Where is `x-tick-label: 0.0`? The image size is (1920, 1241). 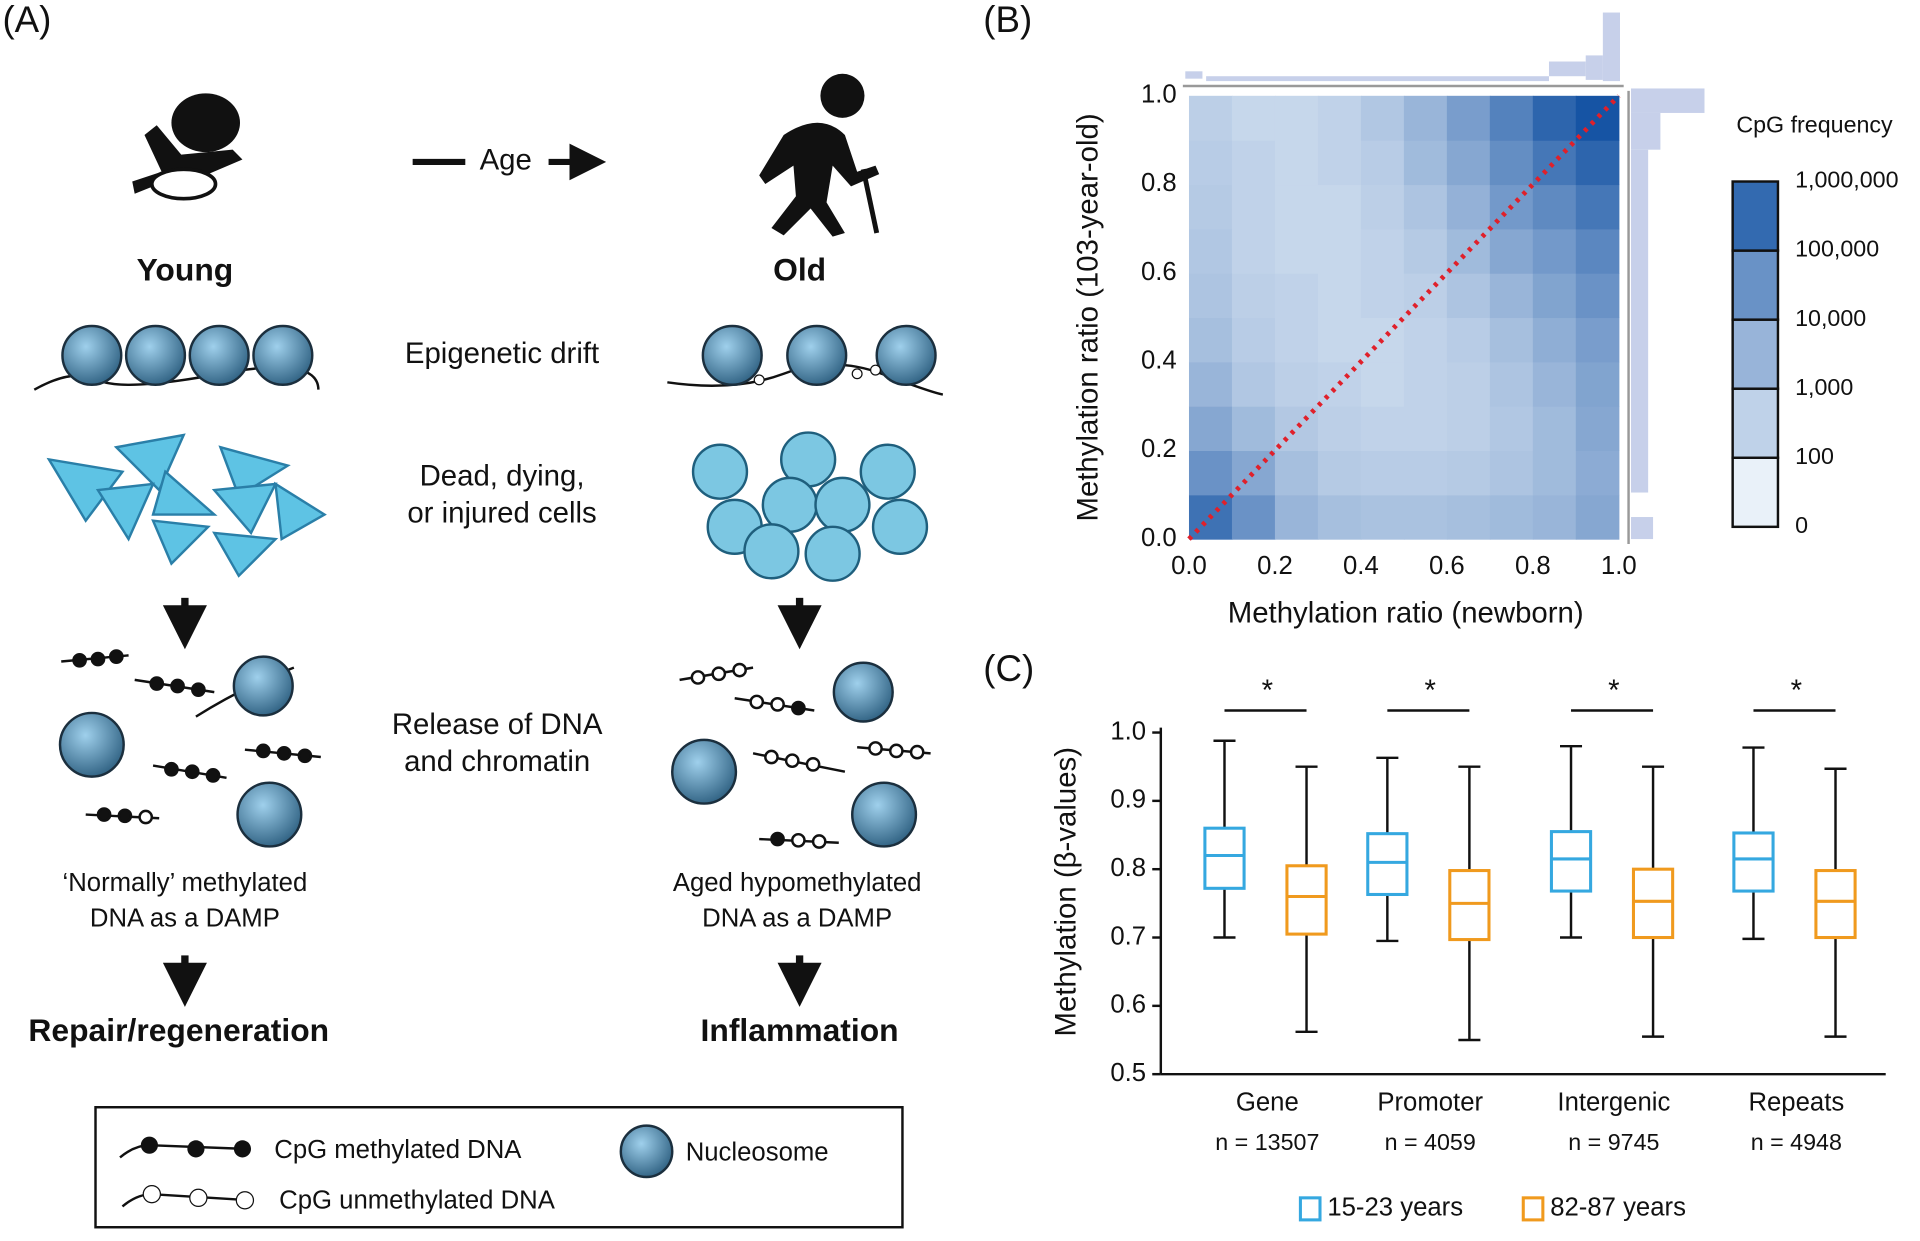
x-tick-label: 0.0 is located at coordinates (1189, 566).